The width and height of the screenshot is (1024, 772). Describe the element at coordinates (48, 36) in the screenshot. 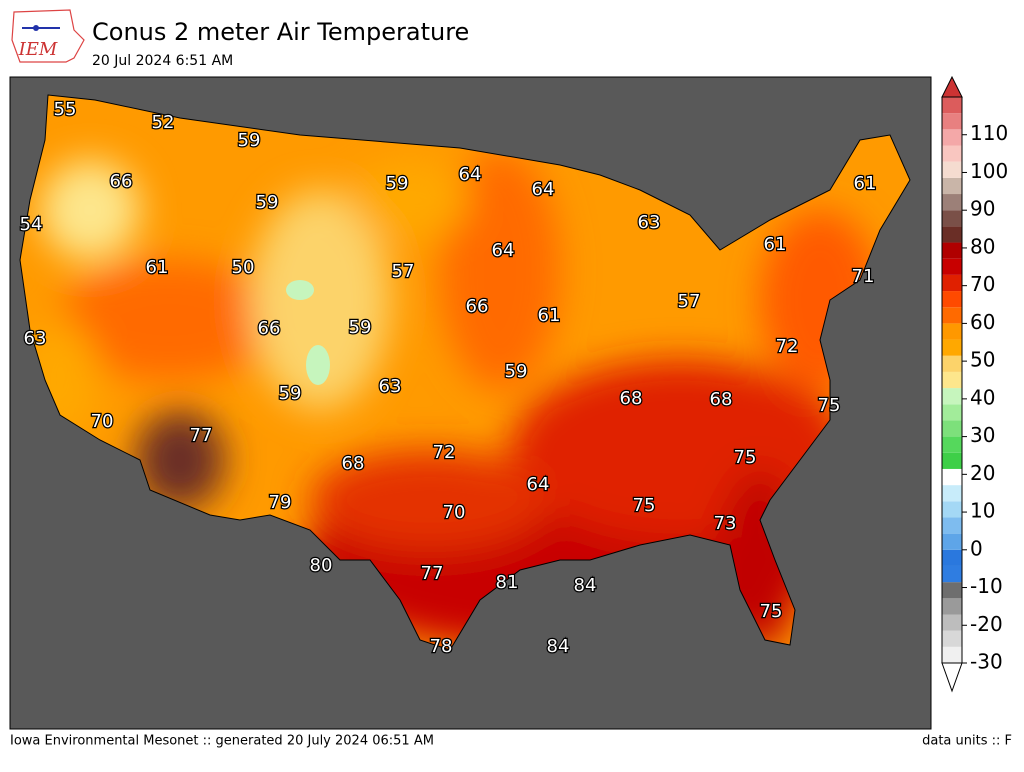

I see `logo: IEM` at that location.